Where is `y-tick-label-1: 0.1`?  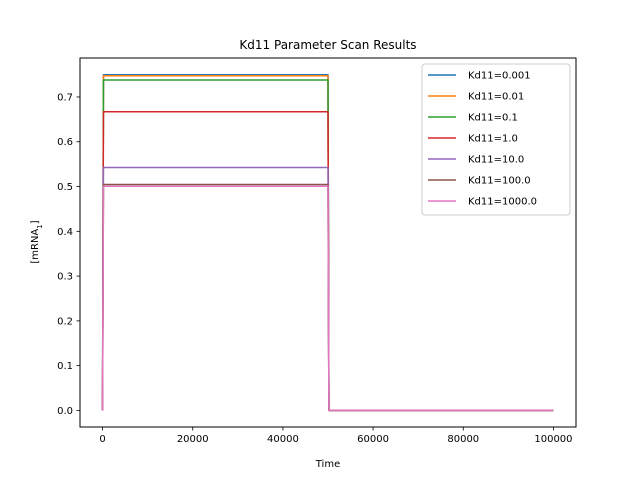 y-tick-label-1: 0.1 is located at coordinates (65, 366).